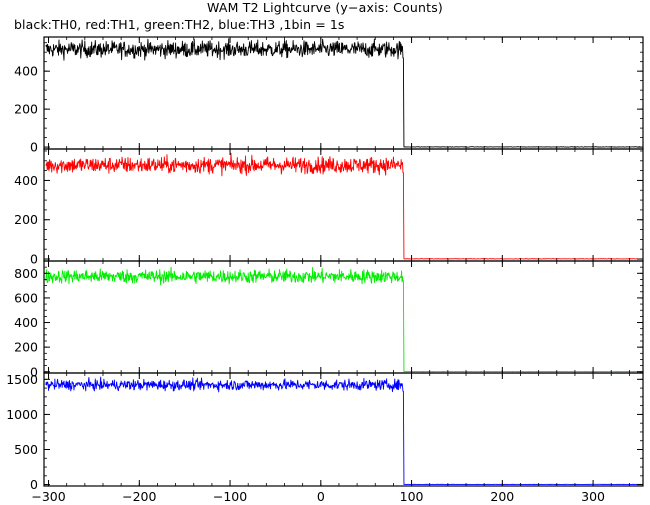 The height and width of the screenshot is (505, 650). What do you see at coordinates (593, 496) in the screenshot?
I see `x-tick-label: 300` at bounding box center [593, 496].